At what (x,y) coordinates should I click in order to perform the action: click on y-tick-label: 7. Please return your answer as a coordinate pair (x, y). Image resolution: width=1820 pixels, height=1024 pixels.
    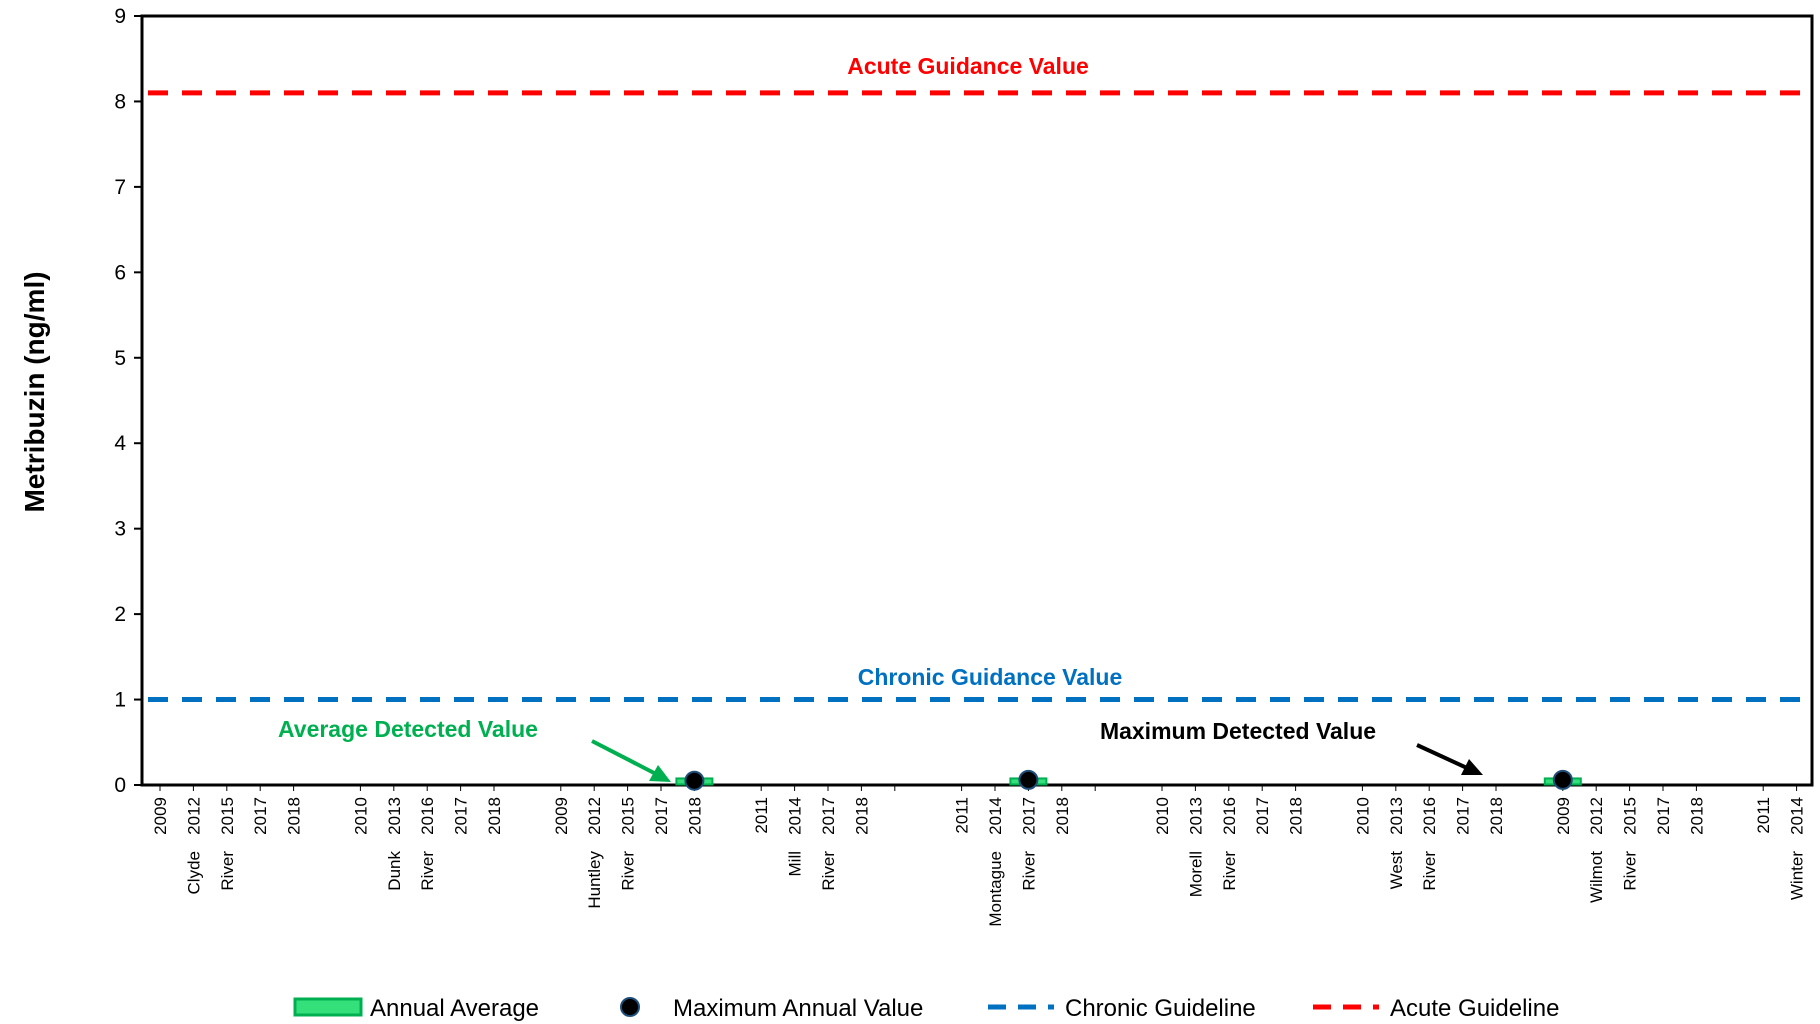
    Looking at the image, I should click on (120, 187).